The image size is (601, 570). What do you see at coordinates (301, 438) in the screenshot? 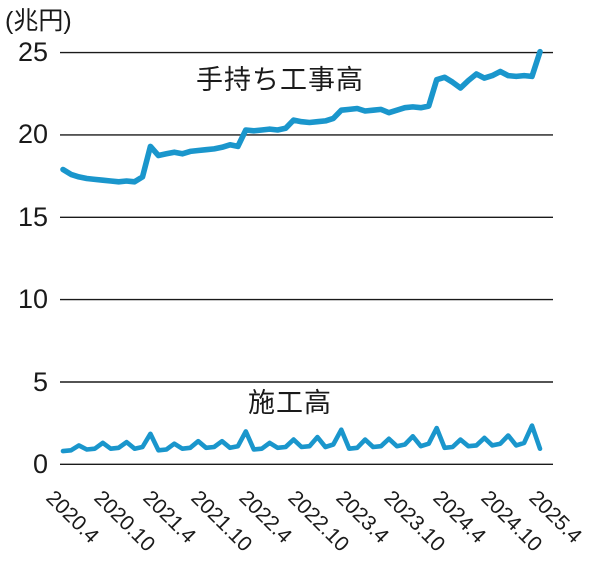
I see `series-line-construction-output` at bounding box center [301, 438].